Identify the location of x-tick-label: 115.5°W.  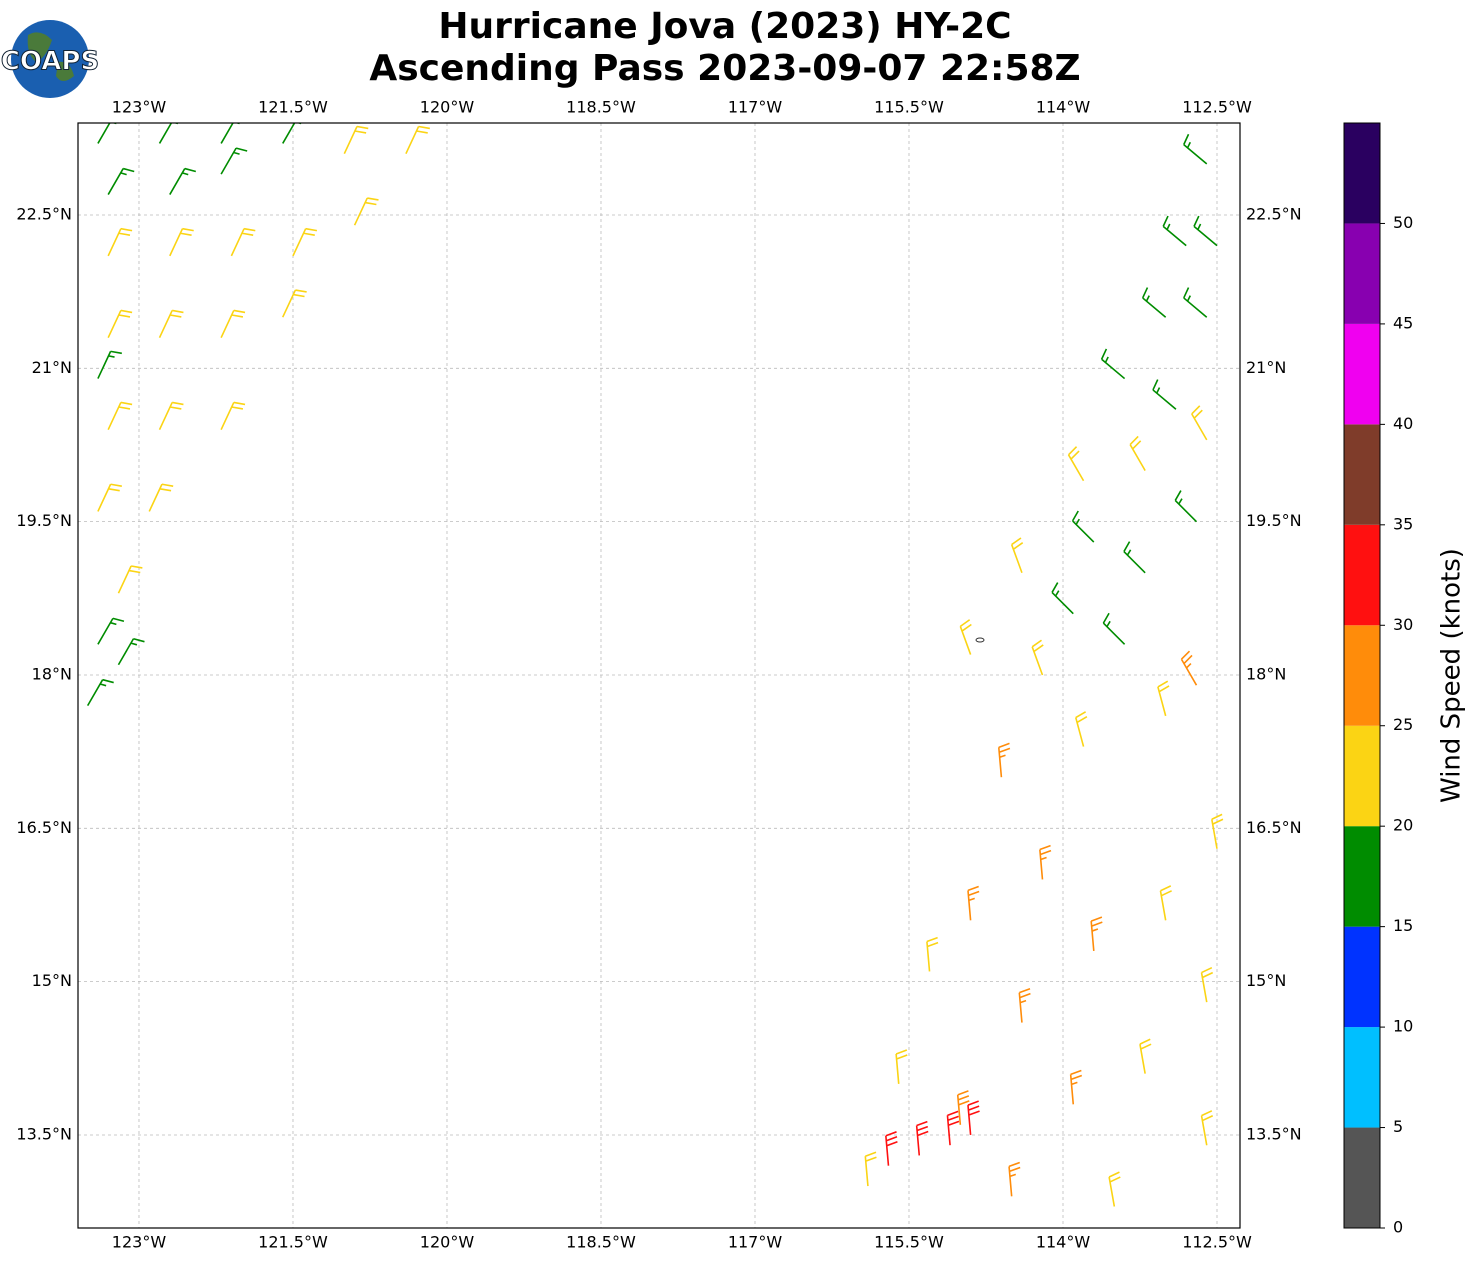
(909, 1242).